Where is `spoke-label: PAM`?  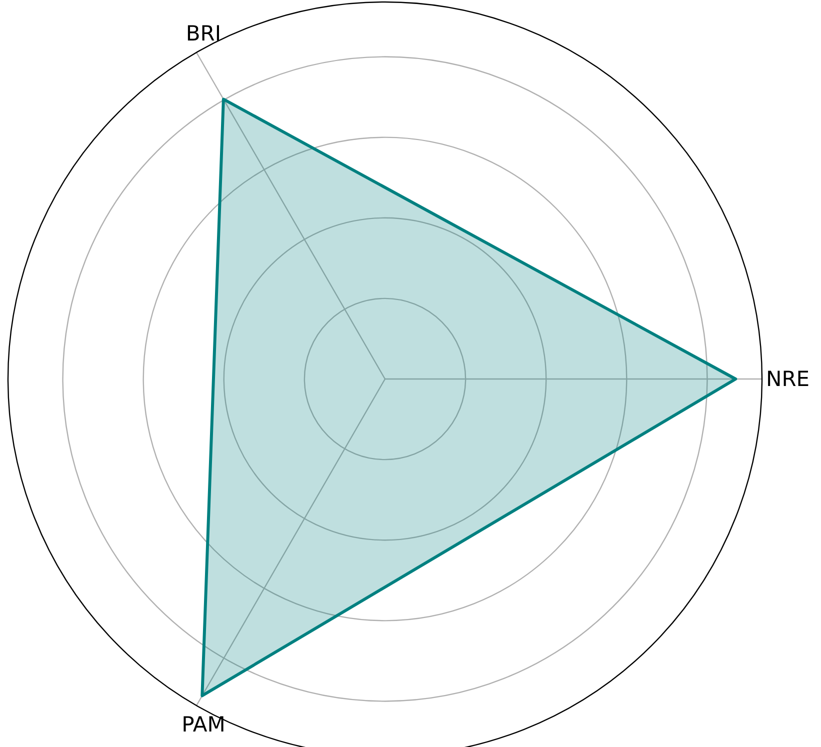
spoke-label: PAM is located at coordinates (204, 724).